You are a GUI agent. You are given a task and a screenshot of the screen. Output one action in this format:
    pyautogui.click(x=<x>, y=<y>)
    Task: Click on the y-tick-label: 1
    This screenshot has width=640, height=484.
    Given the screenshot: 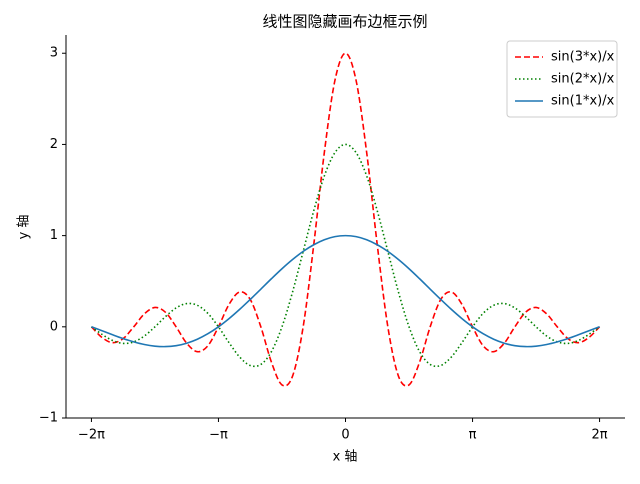 What is the action you would take?
    pyautogui.click(x=54, y=235)
    